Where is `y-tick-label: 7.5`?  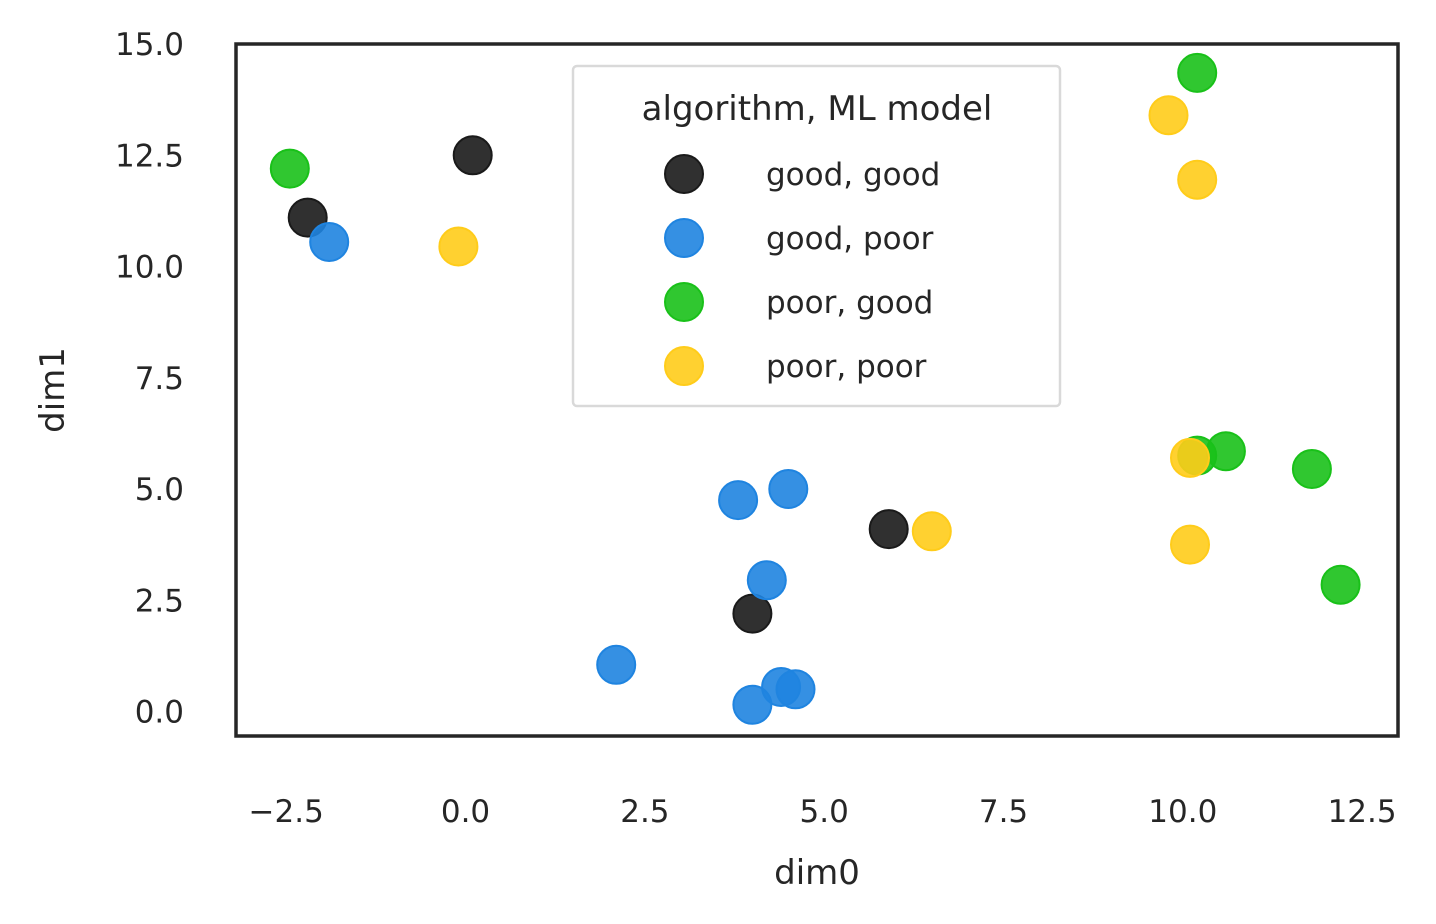
y-tick-label: 7.5 is located at coordinates (159, 379).